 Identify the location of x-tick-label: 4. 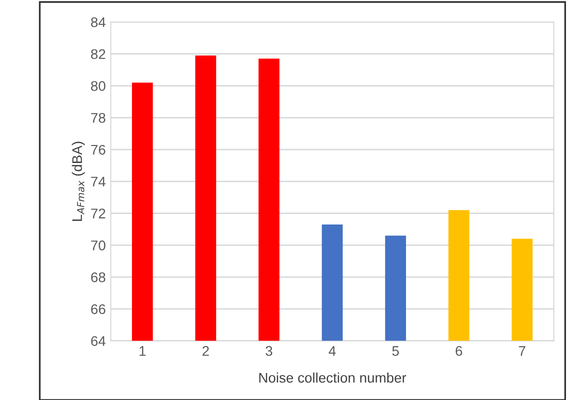
(332, 351).